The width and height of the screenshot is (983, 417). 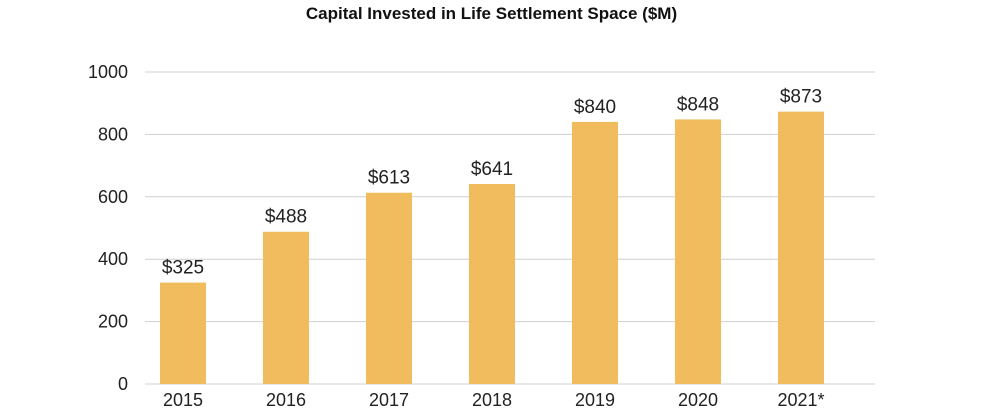 What do you see at coordinates (595, 400) in the screenshot?
I see `x-tick-label: 2019` at bounding box center [595, 400].